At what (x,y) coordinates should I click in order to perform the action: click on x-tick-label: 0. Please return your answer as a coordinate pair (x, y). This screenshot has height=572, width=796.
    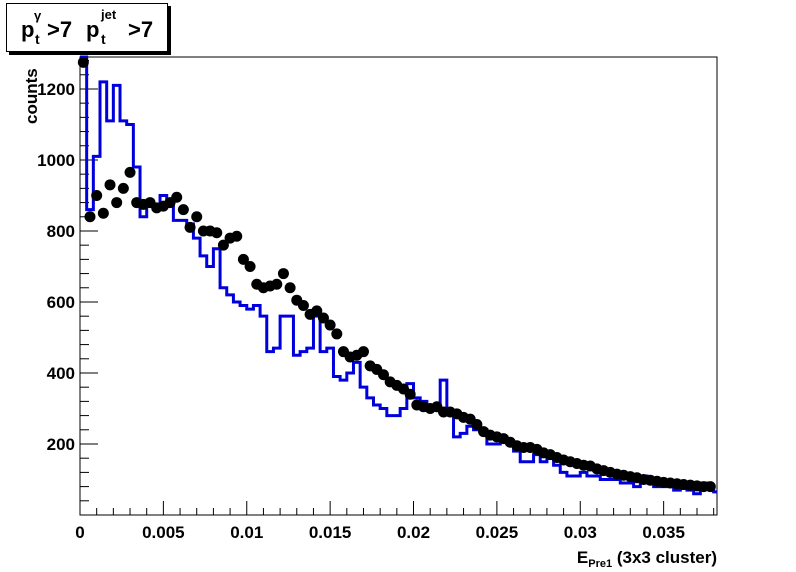
    Looking at the image, I should click on (79, 532).